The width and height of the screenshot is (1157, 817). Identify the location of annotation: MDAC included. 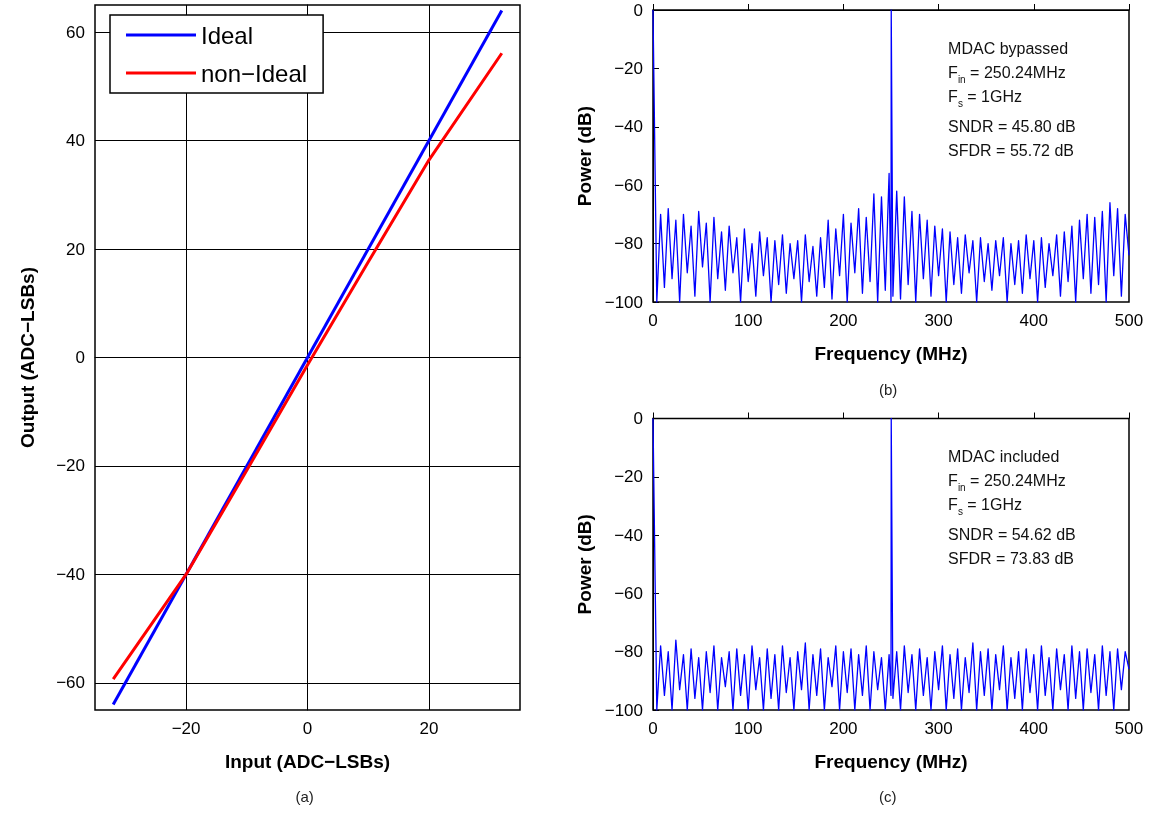
(1004, 456).